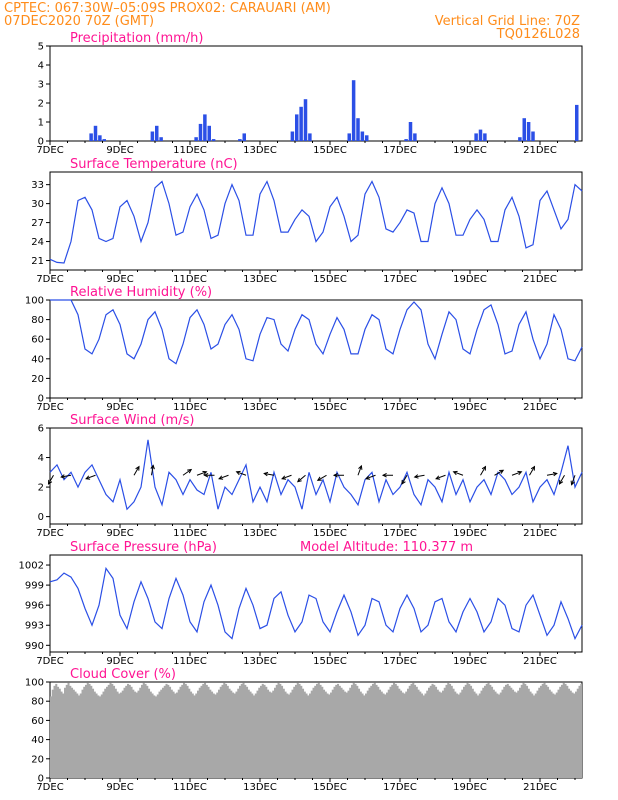  I want to click on precip-plot-frame, so click(316, 93).